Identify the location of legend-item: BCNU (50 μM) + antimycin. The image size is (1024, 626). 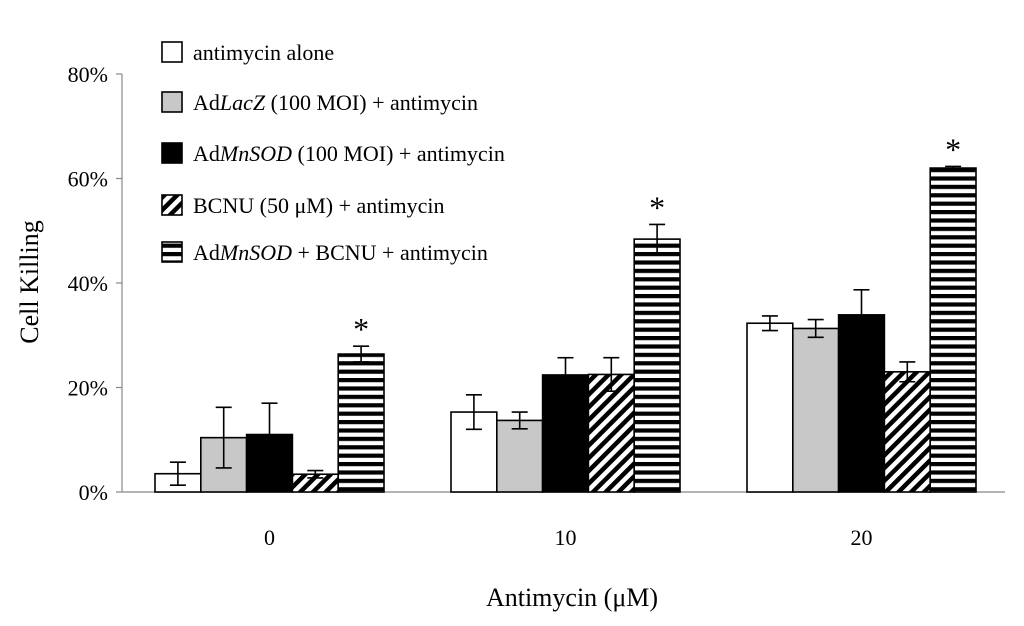
(303, 205).